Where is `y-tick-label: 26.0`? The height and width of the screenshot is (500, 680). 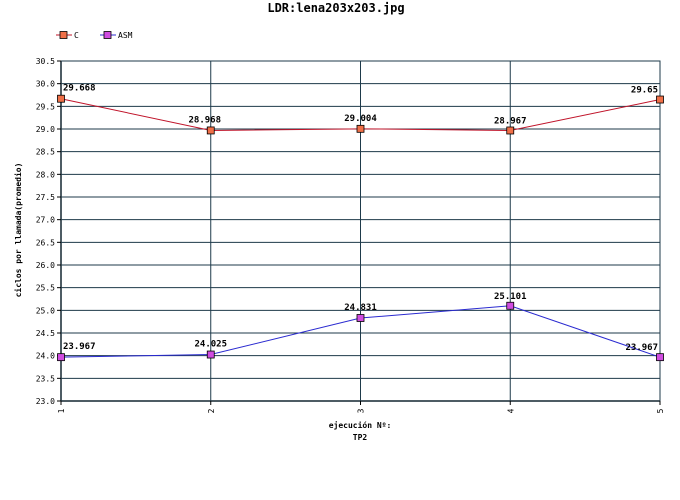 y-tick-label: 26.0 is located at coordinates (45, 265).